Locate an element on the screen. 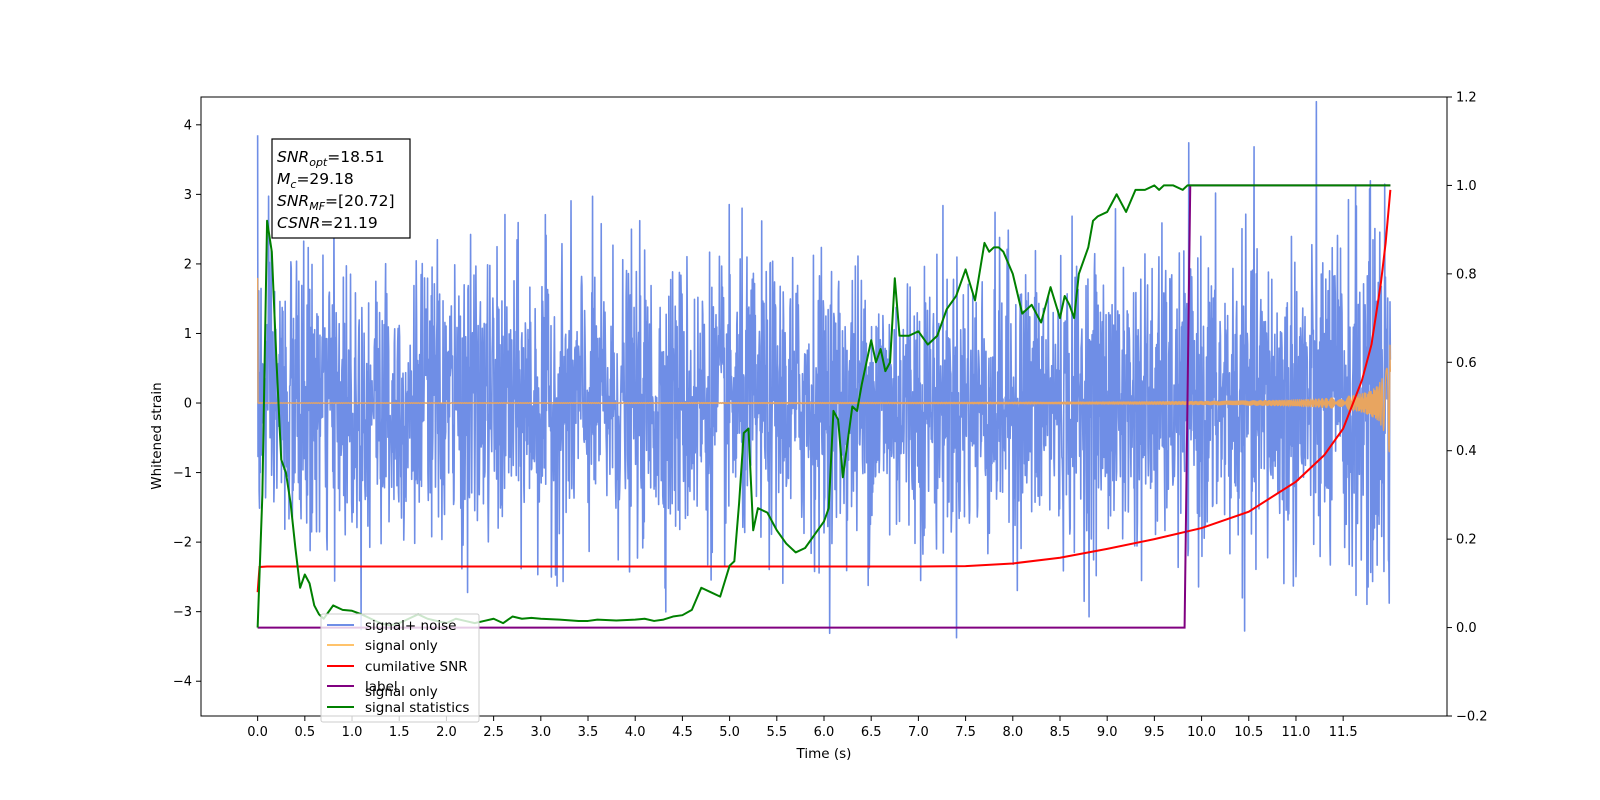 The width and height of the screenshot is (1600, 800). x-tick-label-5: 2.5 is located at coordinates (493, 732).